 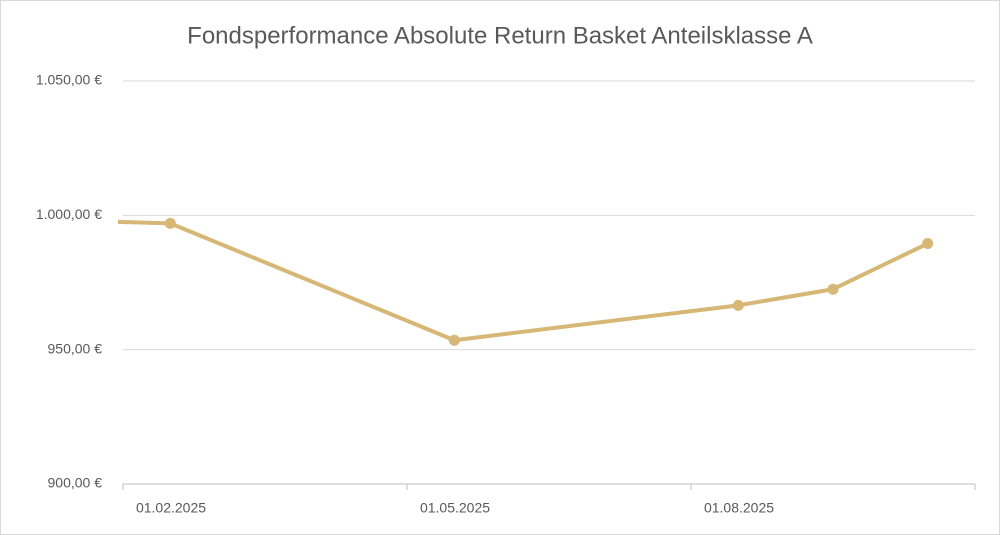 What do you see at coordinates (75, 483) in the screenshot?
I see `y-tick-label: 900,00 €` at bounding box center [75, 483].